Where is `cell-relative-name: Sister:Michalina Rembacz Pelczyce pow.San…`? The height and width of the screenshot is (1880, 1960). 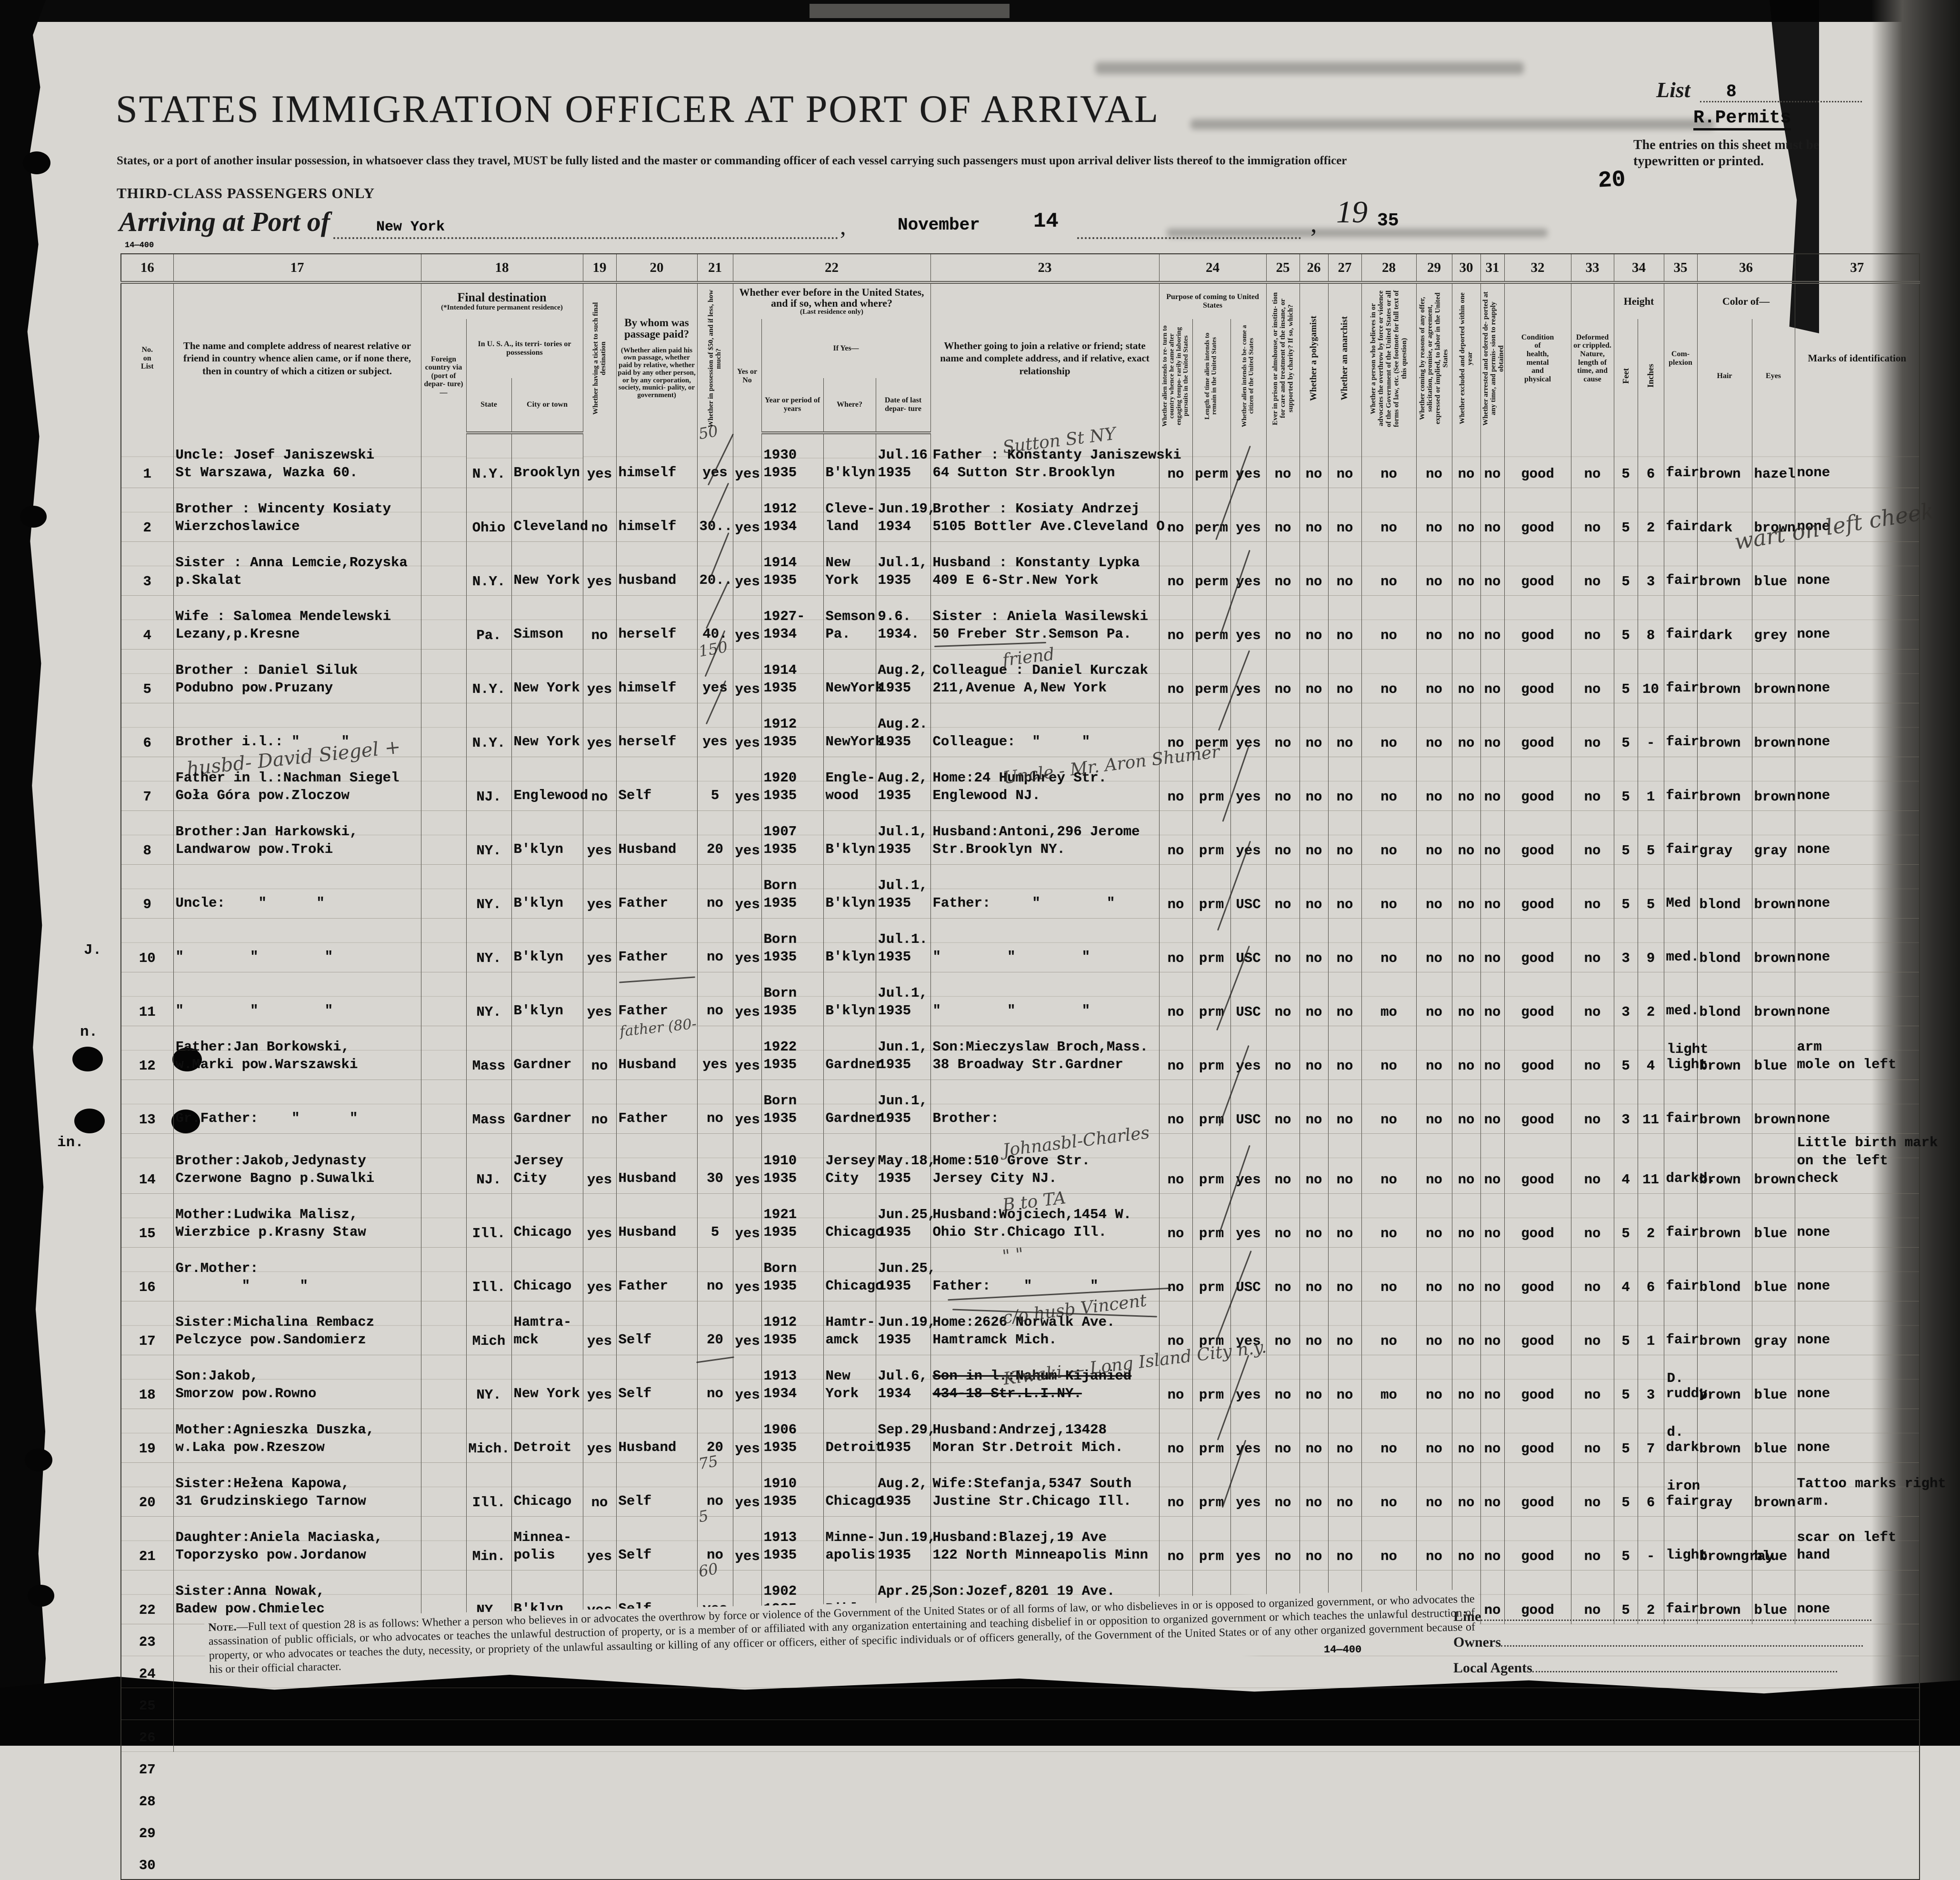 cell-relative-name: Sister:Michalina Rembacz Pelczyce pow.San… is located at coordinates (297, 1328).